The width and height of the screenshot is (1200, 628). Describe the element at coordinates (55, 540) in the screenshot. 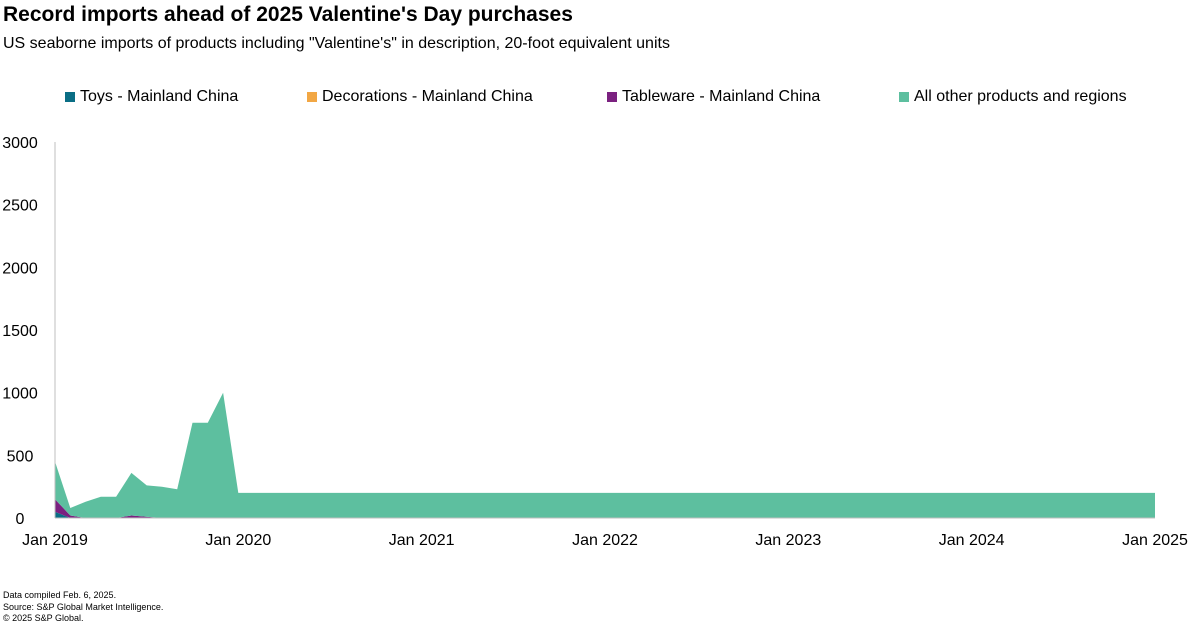

I see `x-tick-label: Jan 2019` at that location.